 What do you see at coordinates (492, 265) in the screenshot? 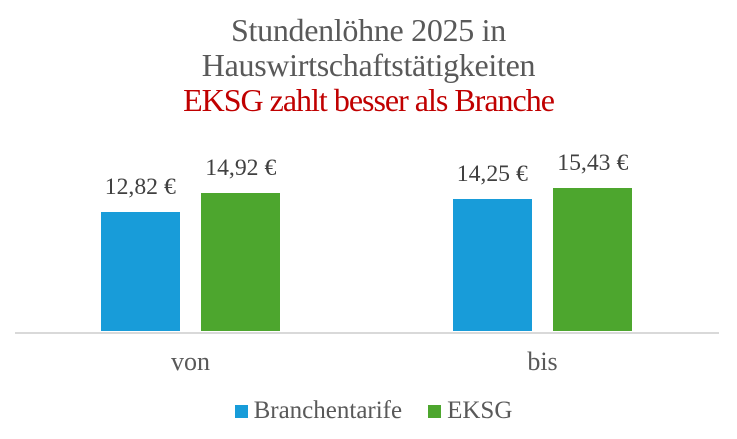
I see `bar-branchentarife-bis` at bounding box center [492, 265].